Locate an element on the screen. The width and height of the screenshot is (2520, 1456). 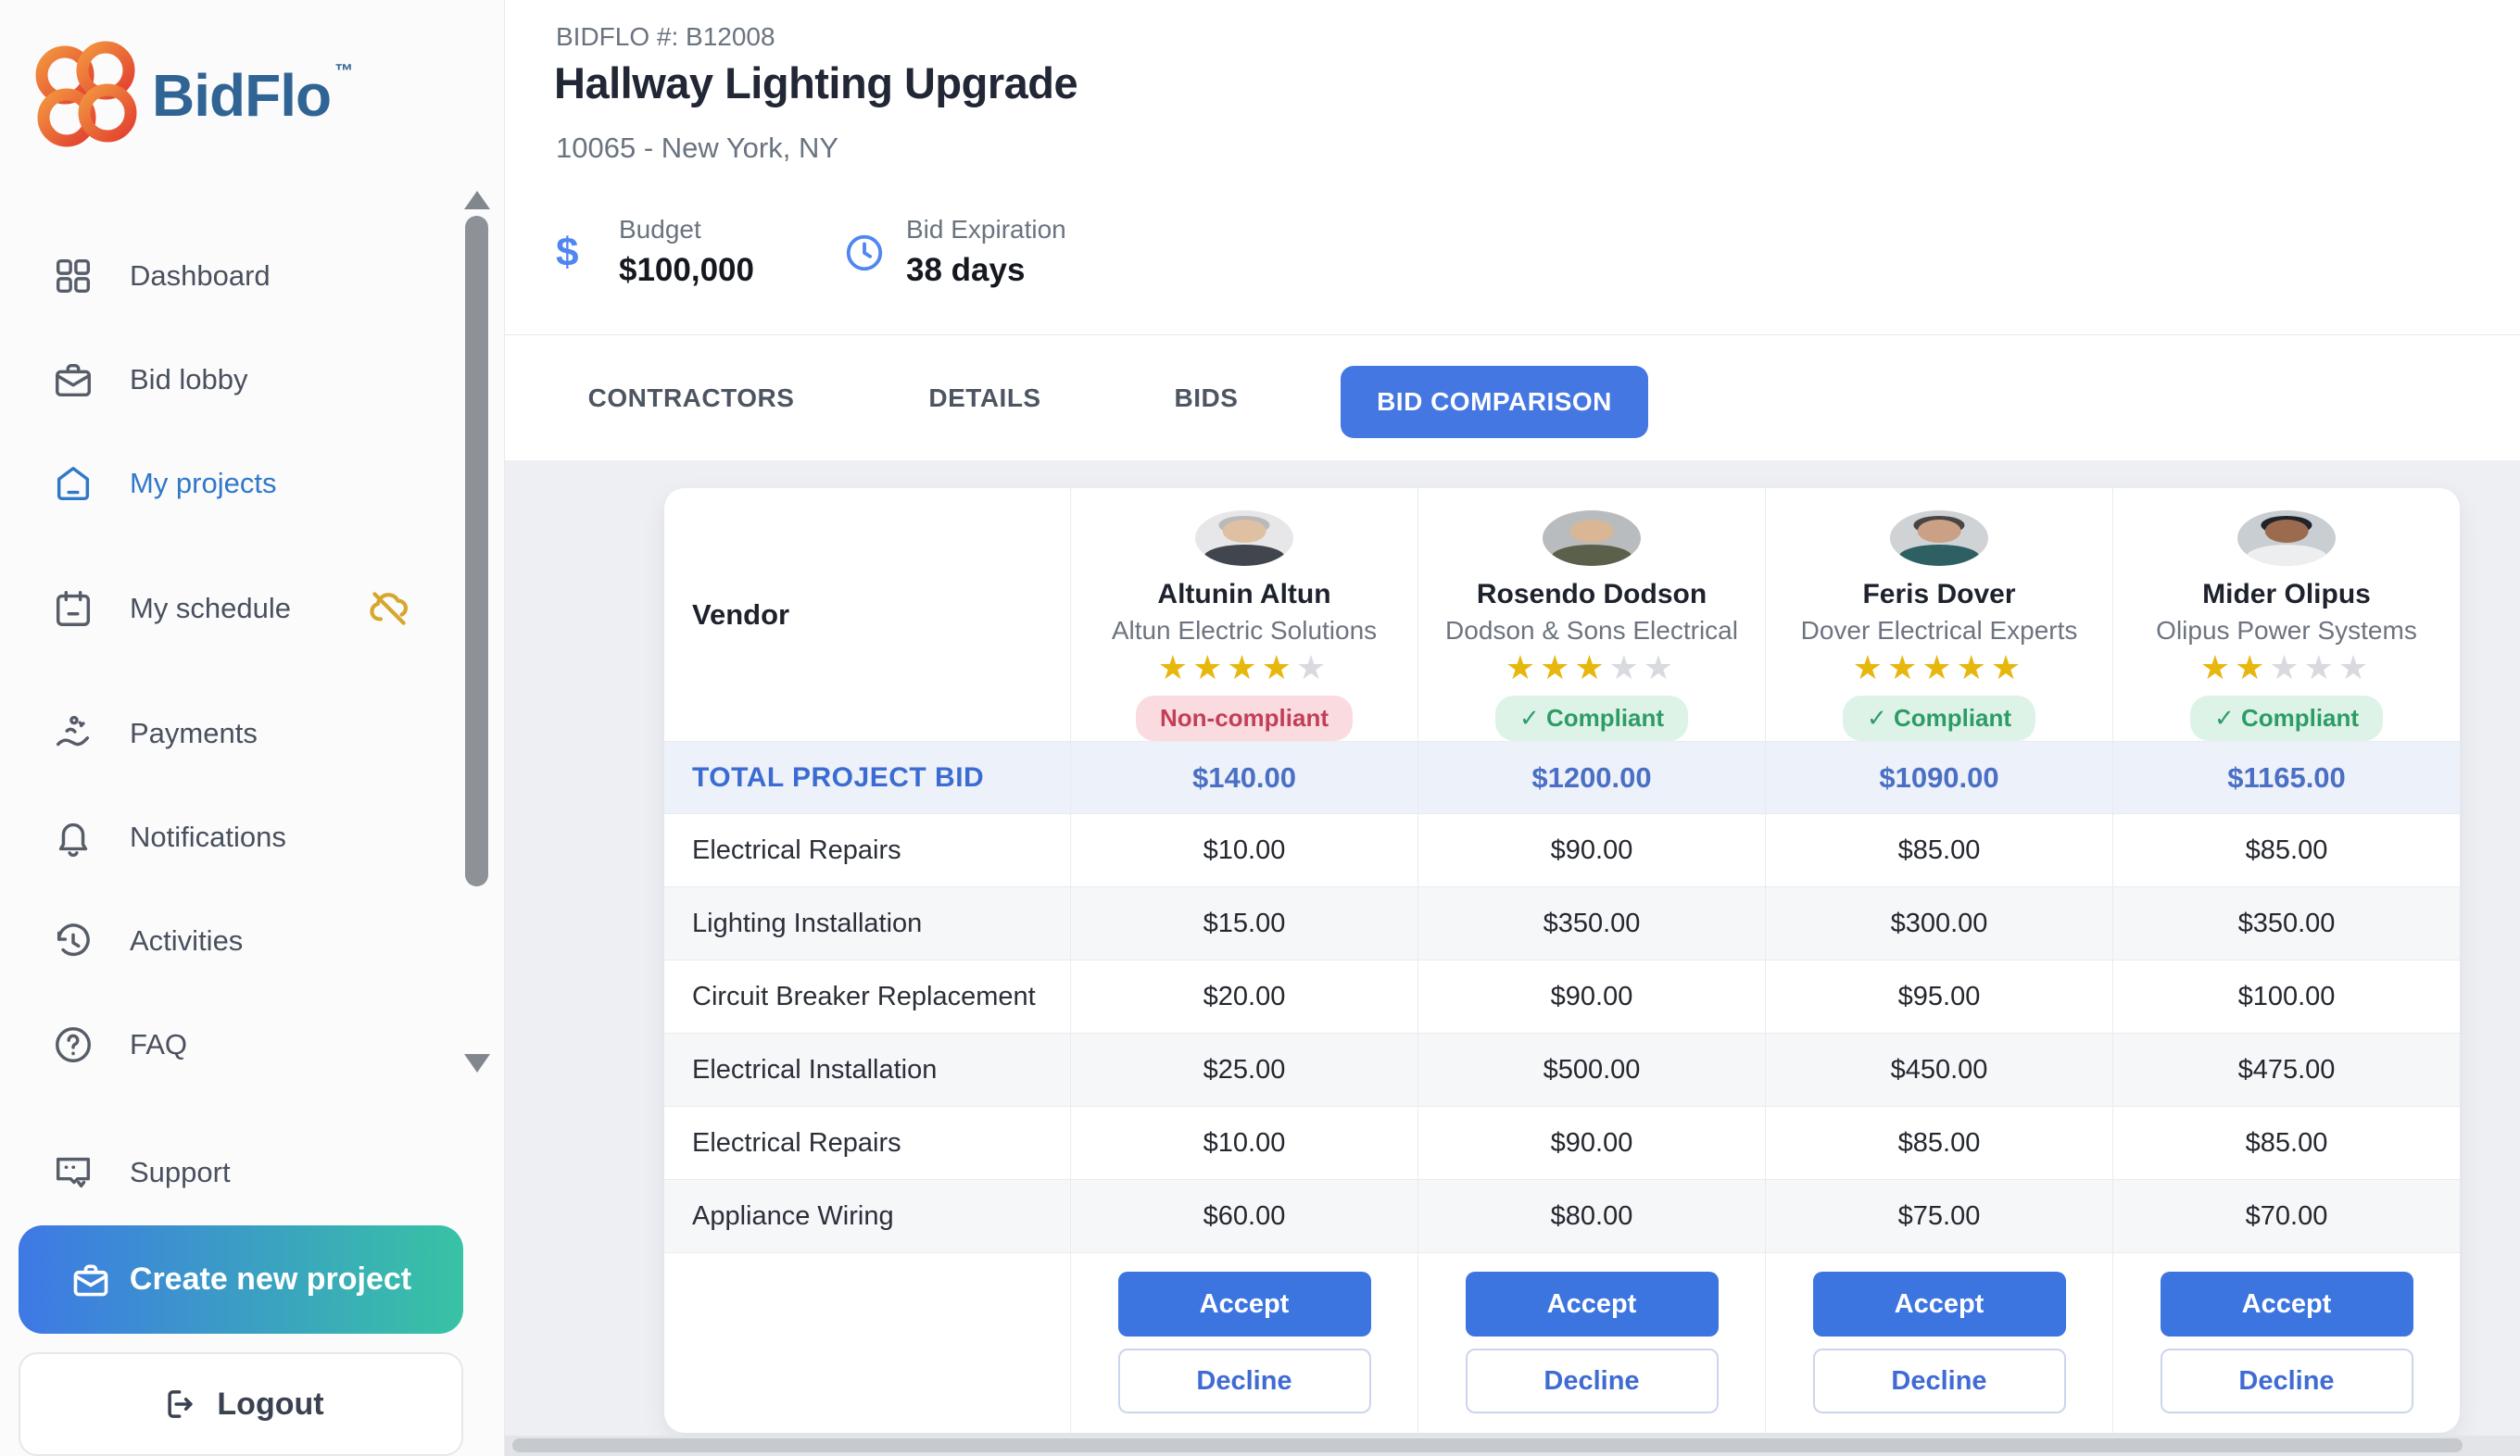
sidebar-scroll-down-arrow is located at coordinates (477, 1063).